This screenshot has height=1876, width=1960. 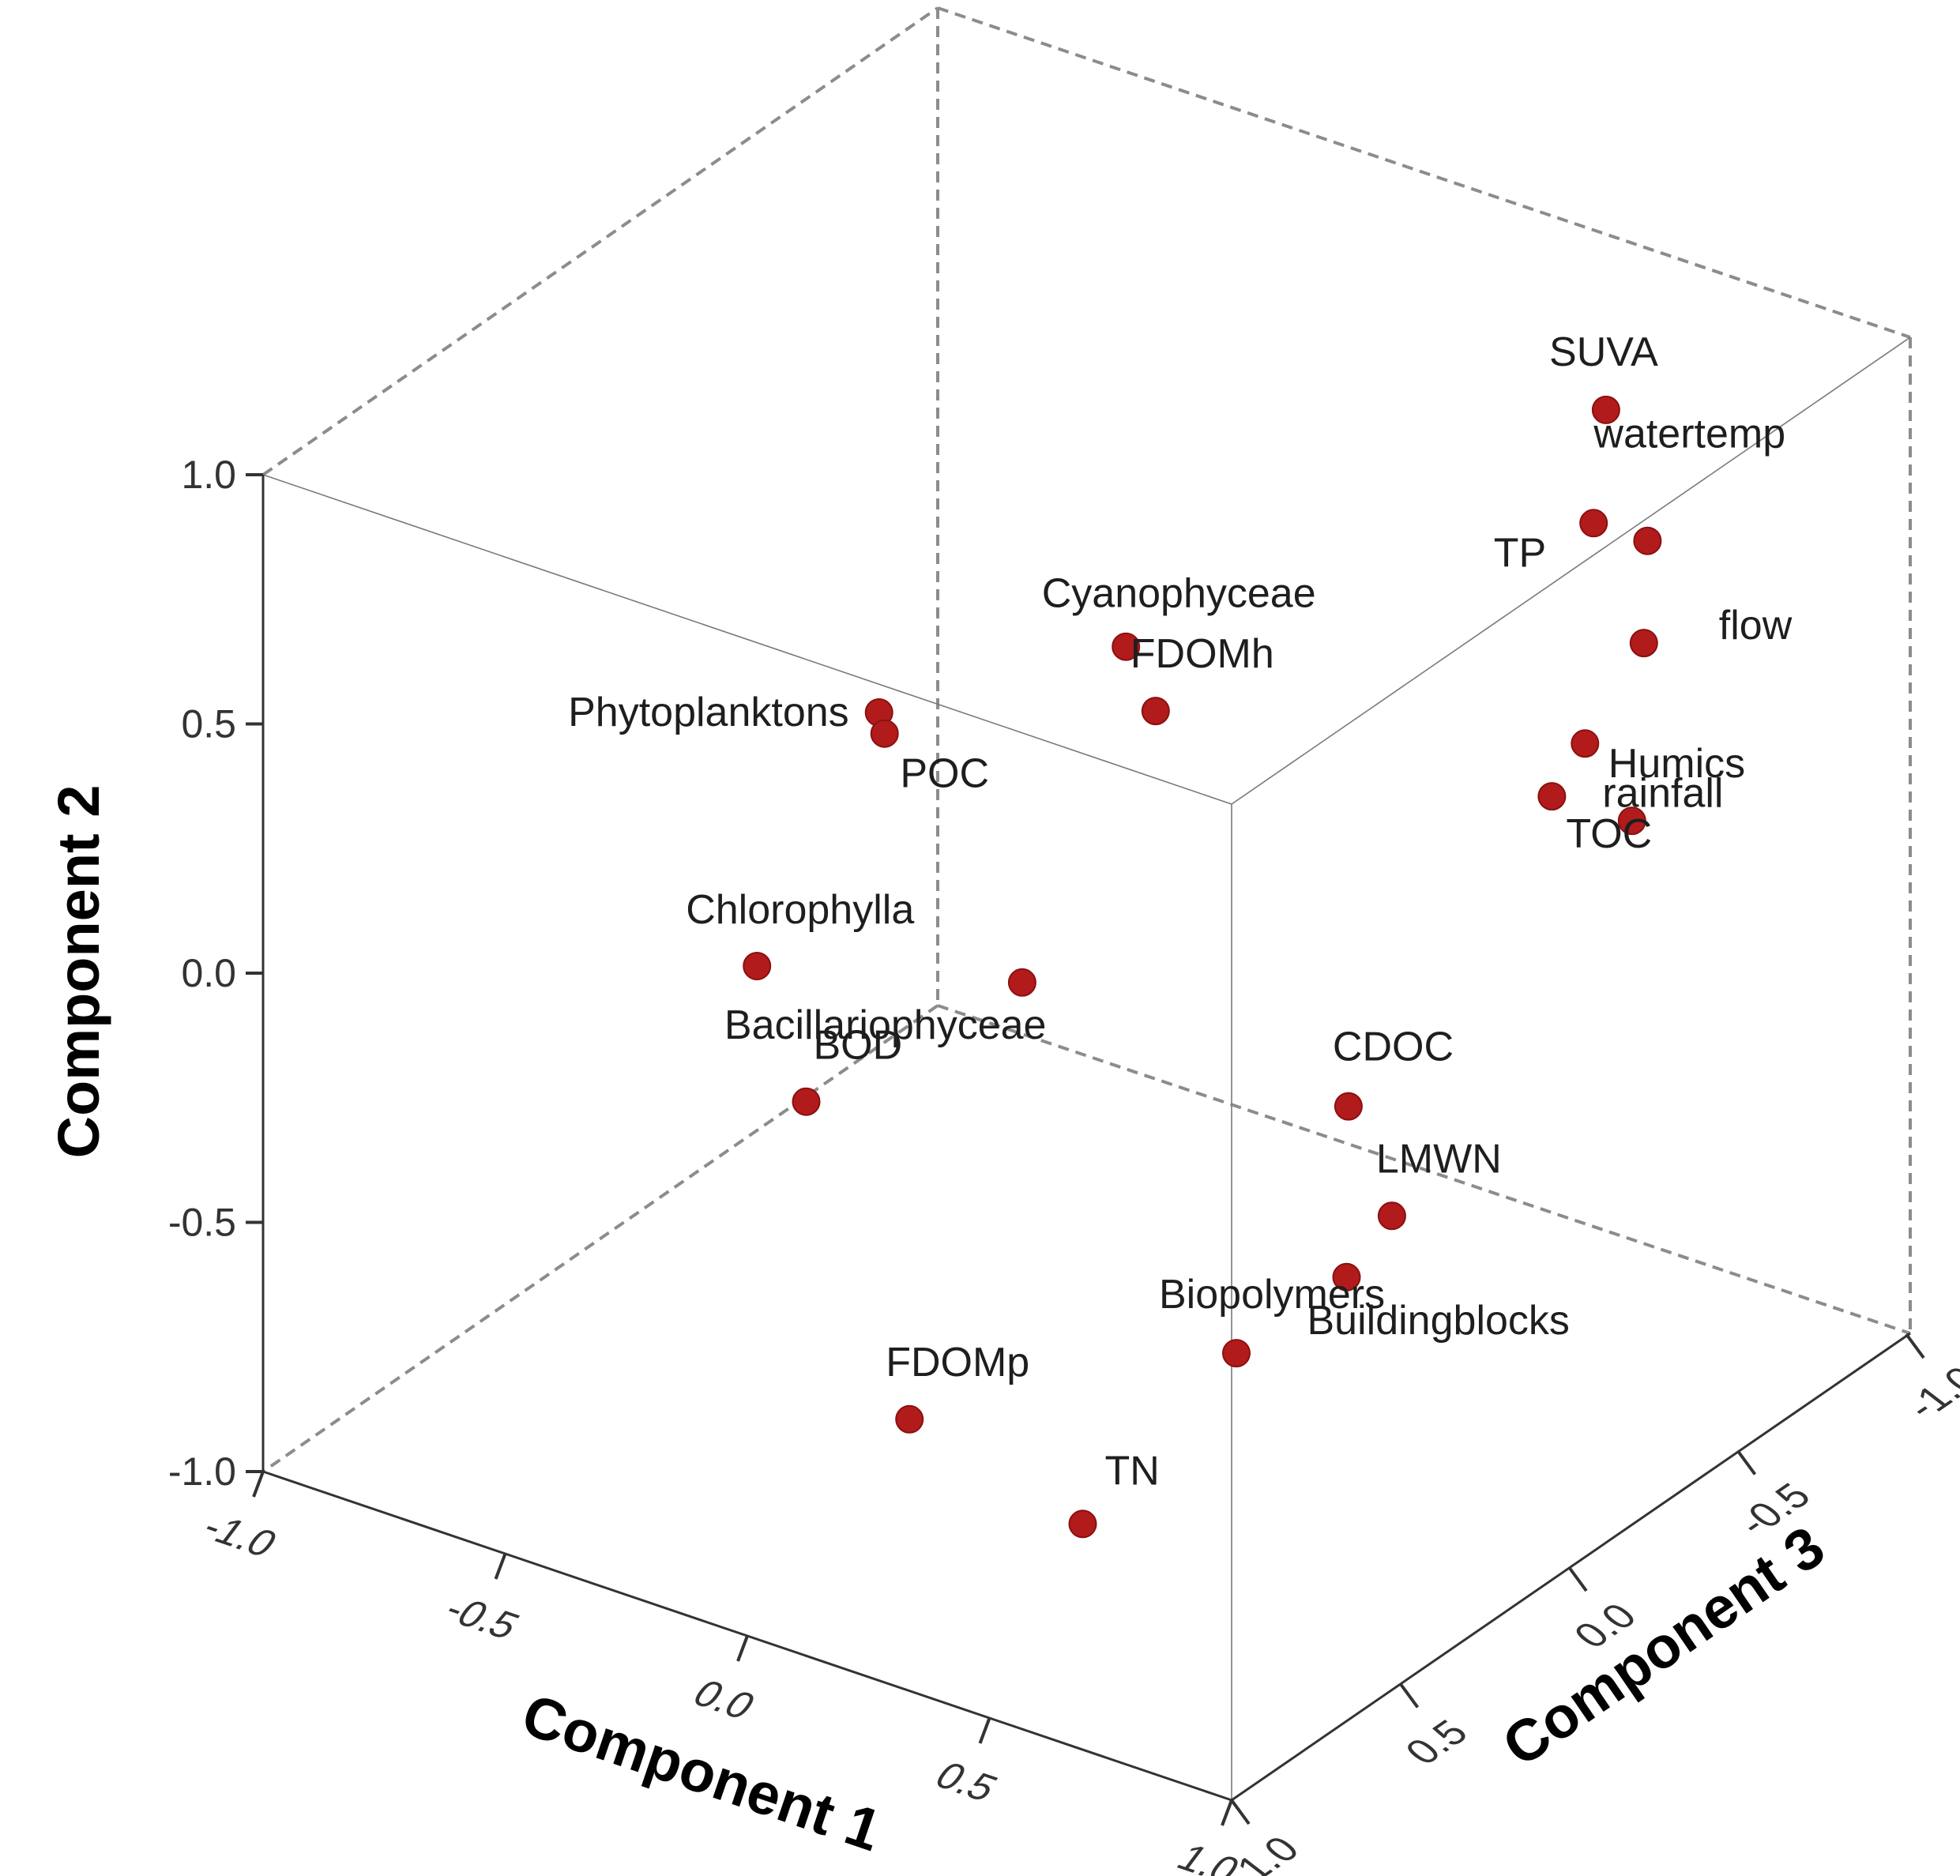 What do you see at coordinates (800, 910) in the screenshot?
I see `data-label-chlorophylla: Chlorophylla` at bounding box center [800, 910].